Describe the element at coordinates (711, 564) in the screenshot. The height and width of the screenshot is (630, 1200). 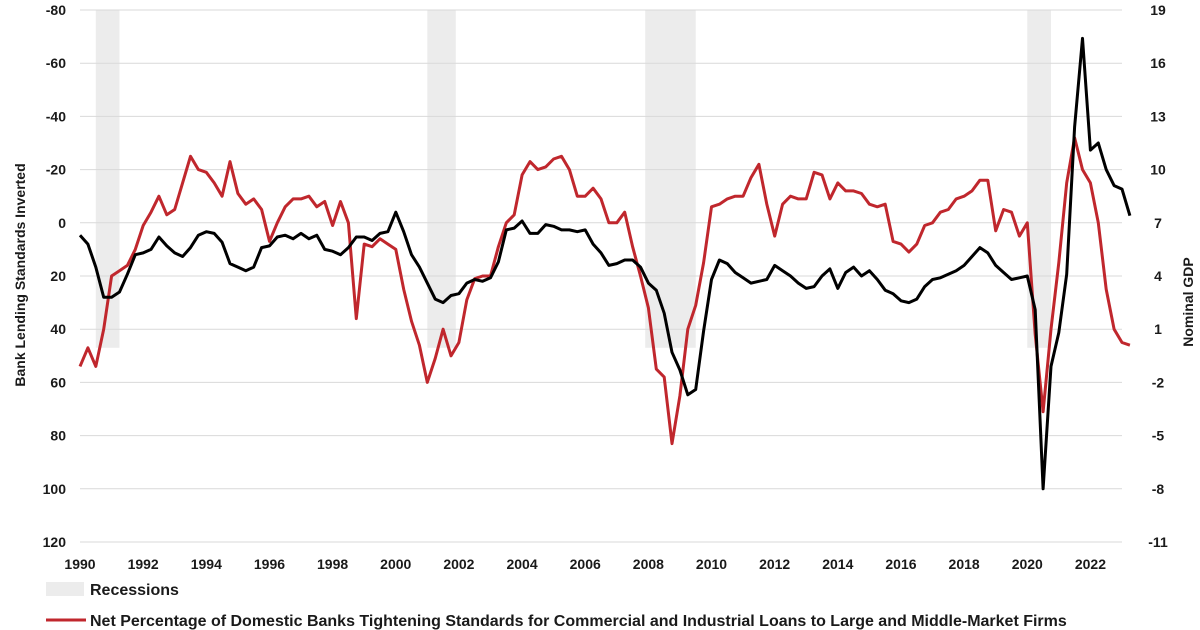
I see `x-tick-label: 2010` at that location.